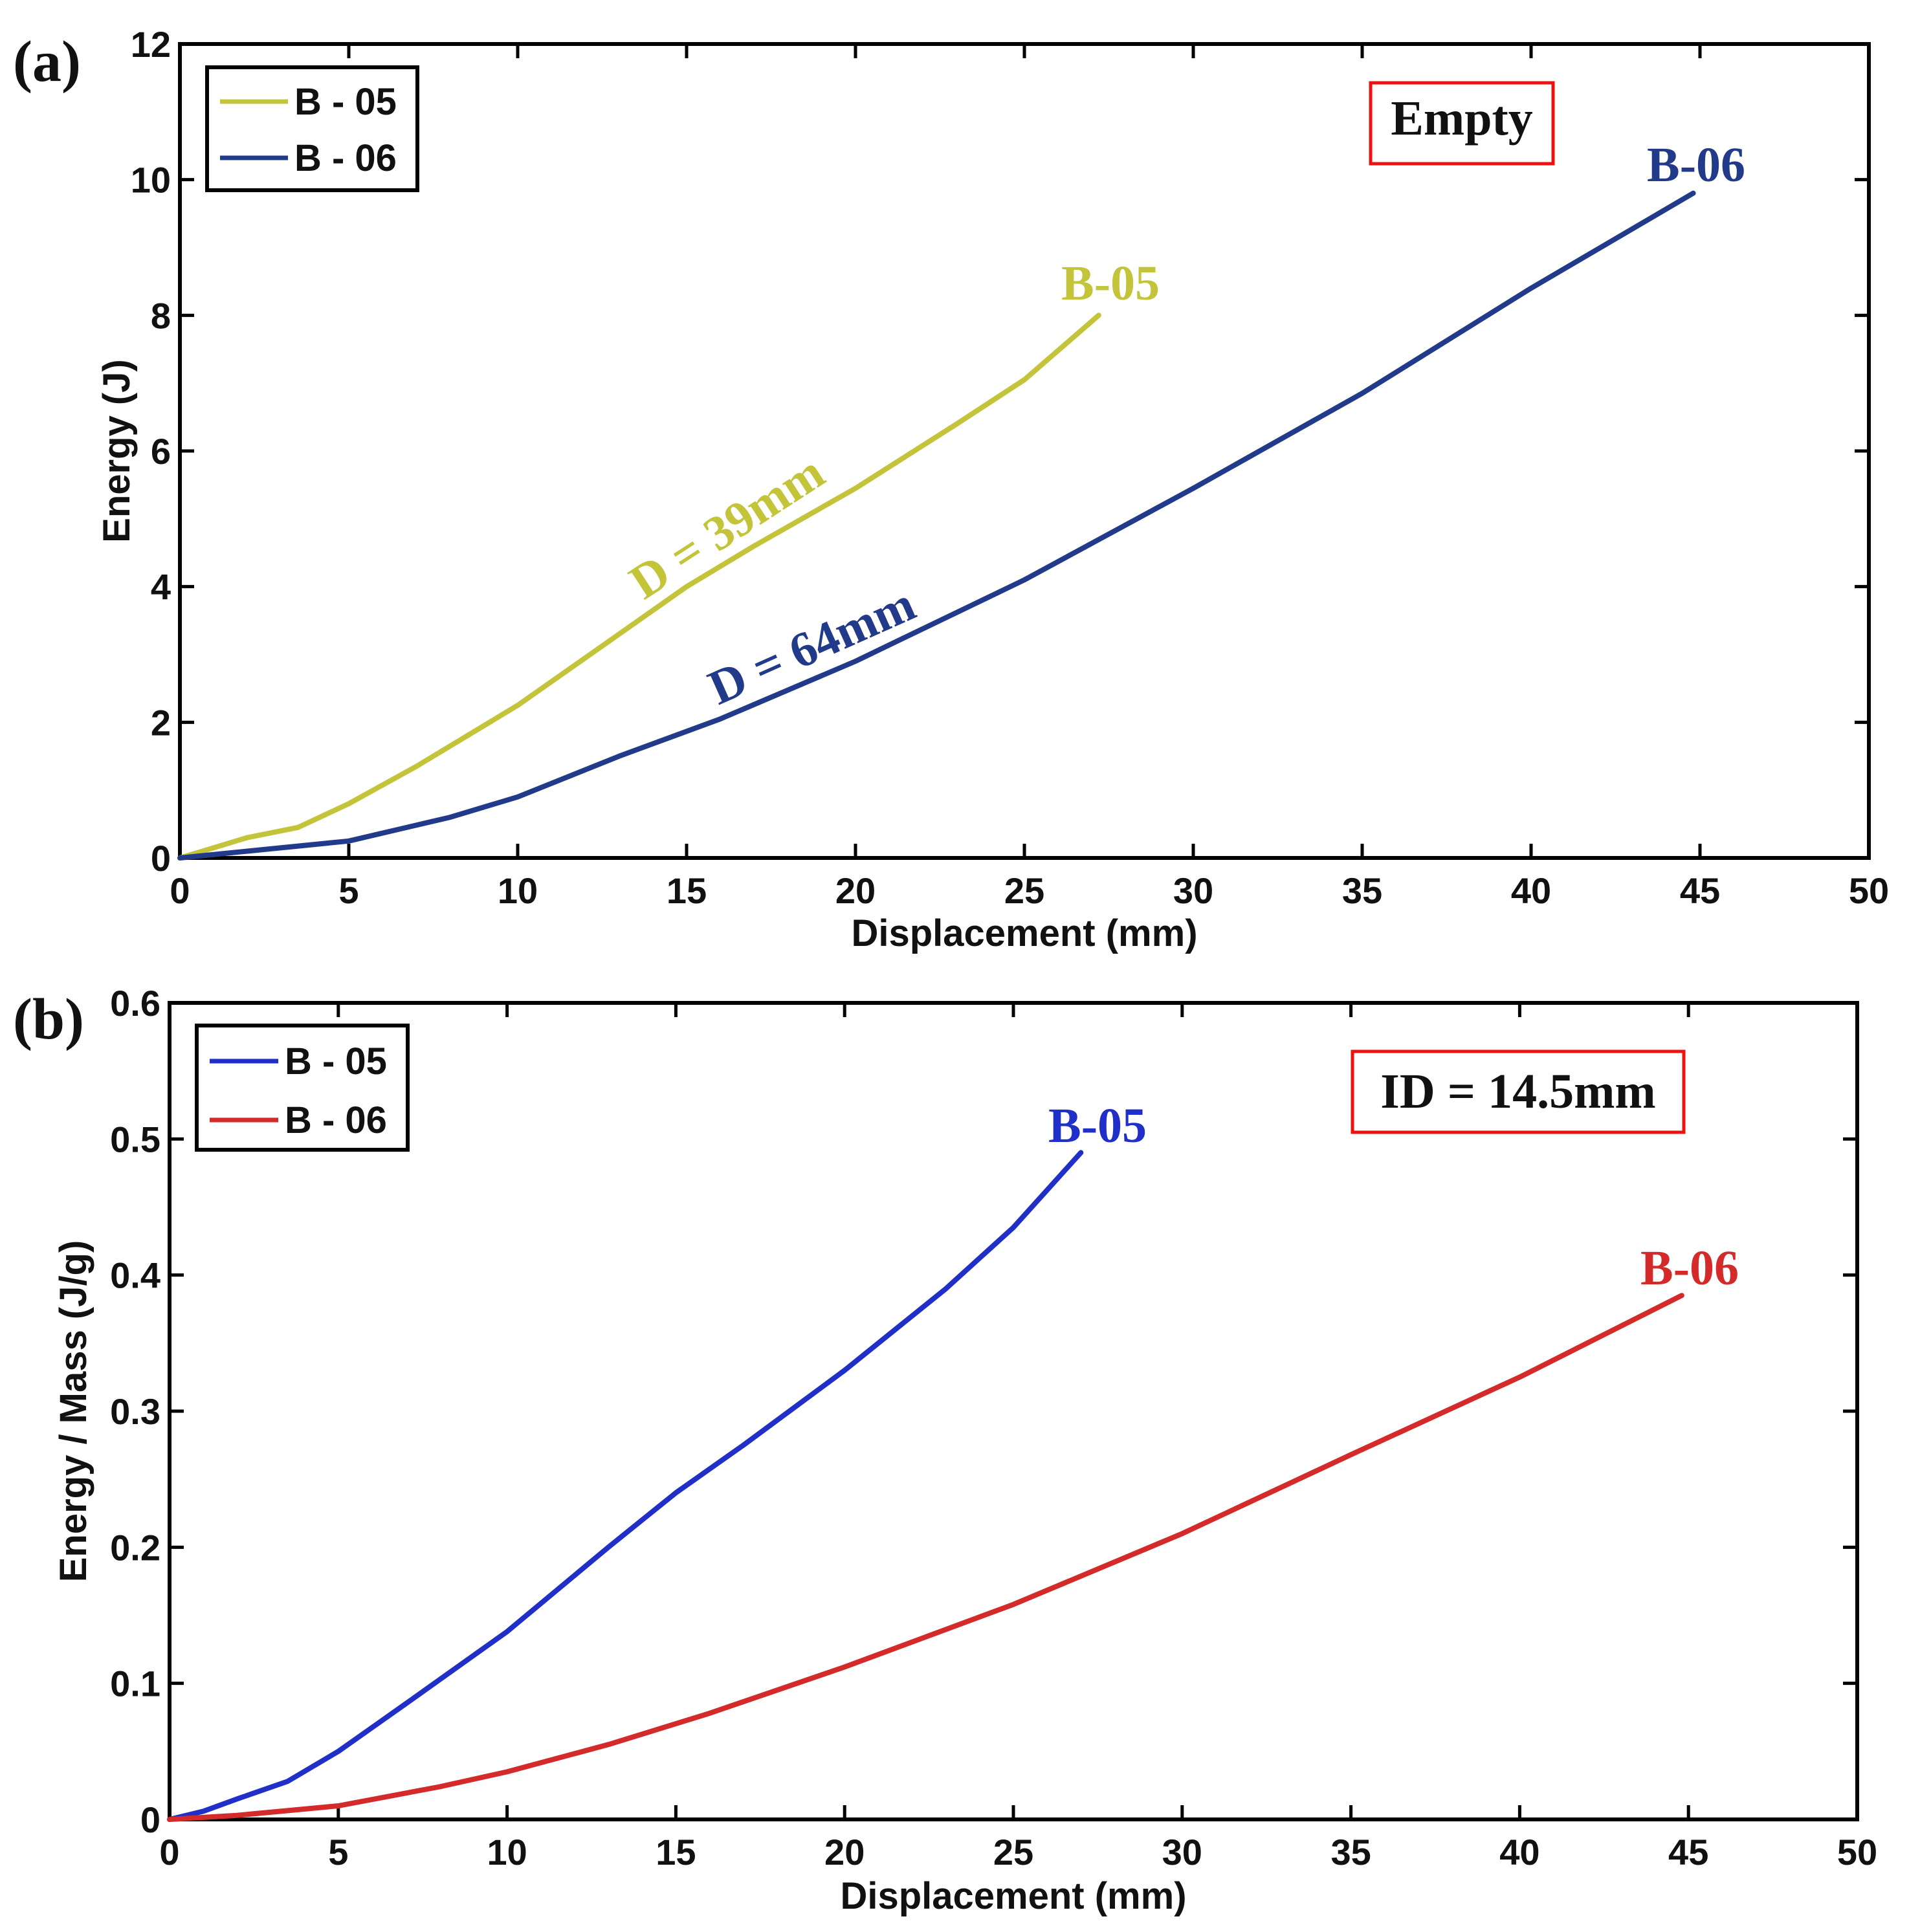 The image size is (1909, 1932). Describe the element at coordinates (1110, 283) in the screenshot. I see `panel-a-end-label-b05: B-05` at that location.